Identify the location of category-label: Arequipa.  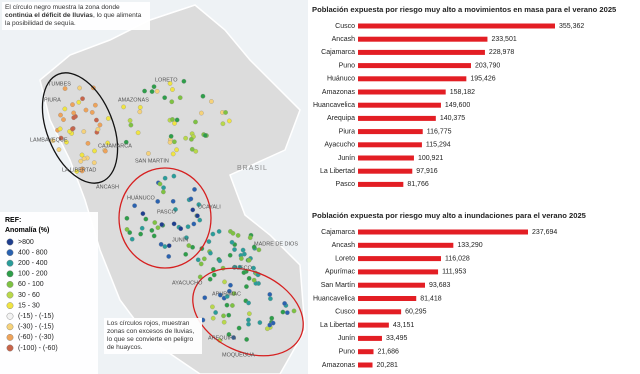
(341, 118).